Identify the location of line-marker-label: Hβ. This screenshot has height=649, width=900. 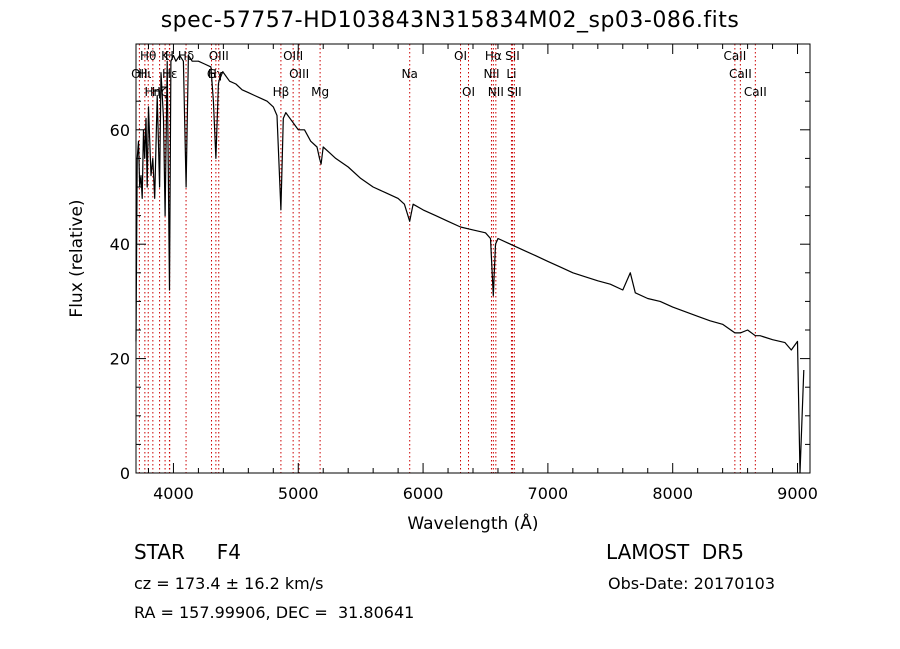
(281, 92).